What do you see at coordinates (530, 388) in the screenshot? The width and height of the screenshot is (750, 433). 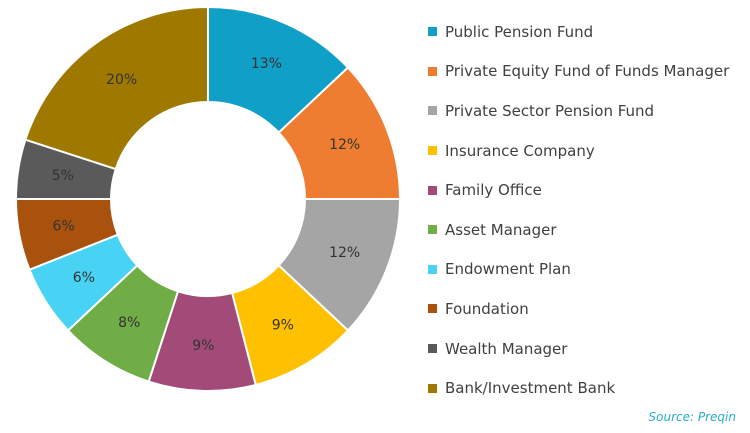 I see `legend-label: Bank/Investment Bank` at bounding box center [530, 388].